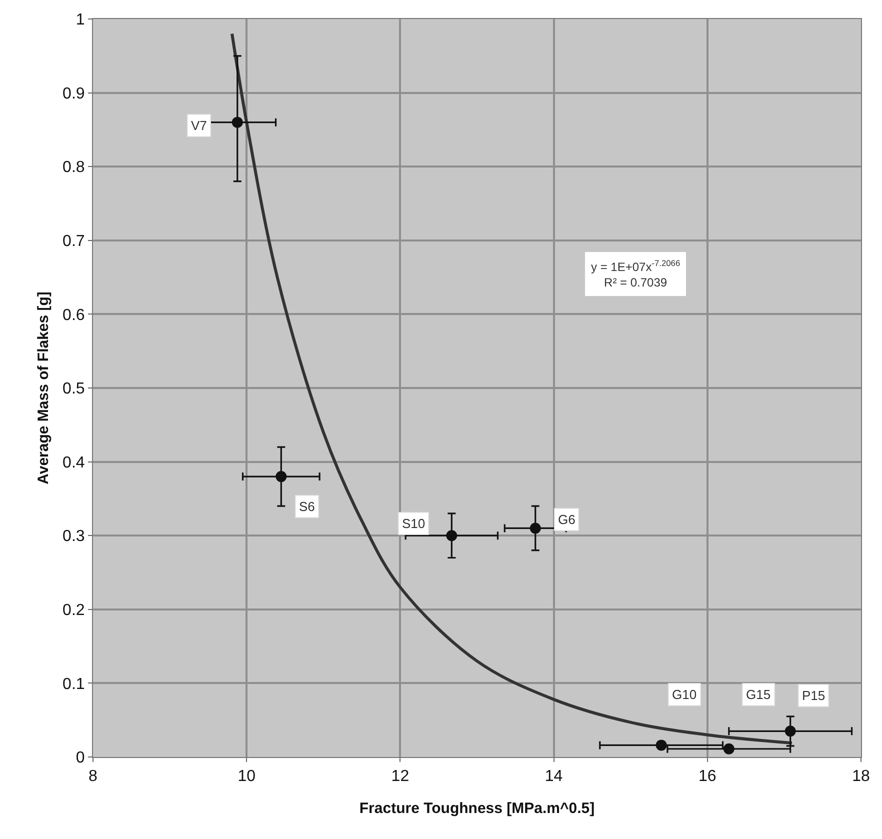 The image size is (882, 839). Describe the element at coordinates (414, 523) in the screenshot. I see `annotation: S10` at that location.